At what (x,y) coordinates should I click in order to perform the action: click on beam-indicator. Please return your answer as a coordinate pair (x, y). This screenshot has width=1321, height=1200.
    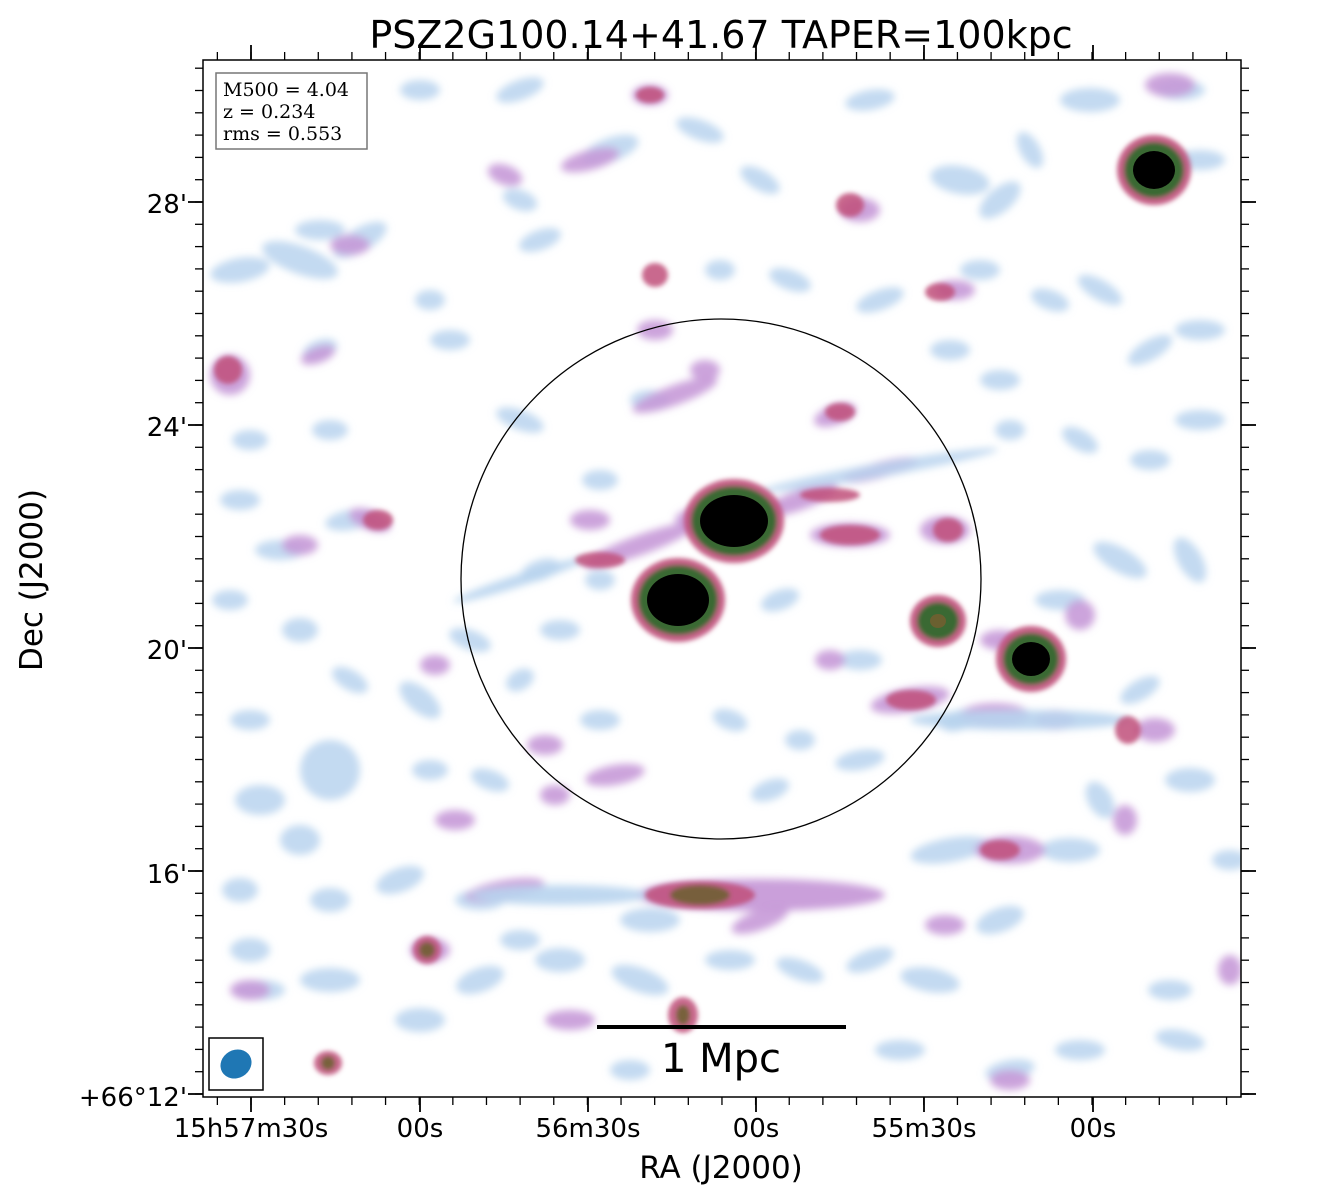
    Looking at the image, I should click on (236, 1064).